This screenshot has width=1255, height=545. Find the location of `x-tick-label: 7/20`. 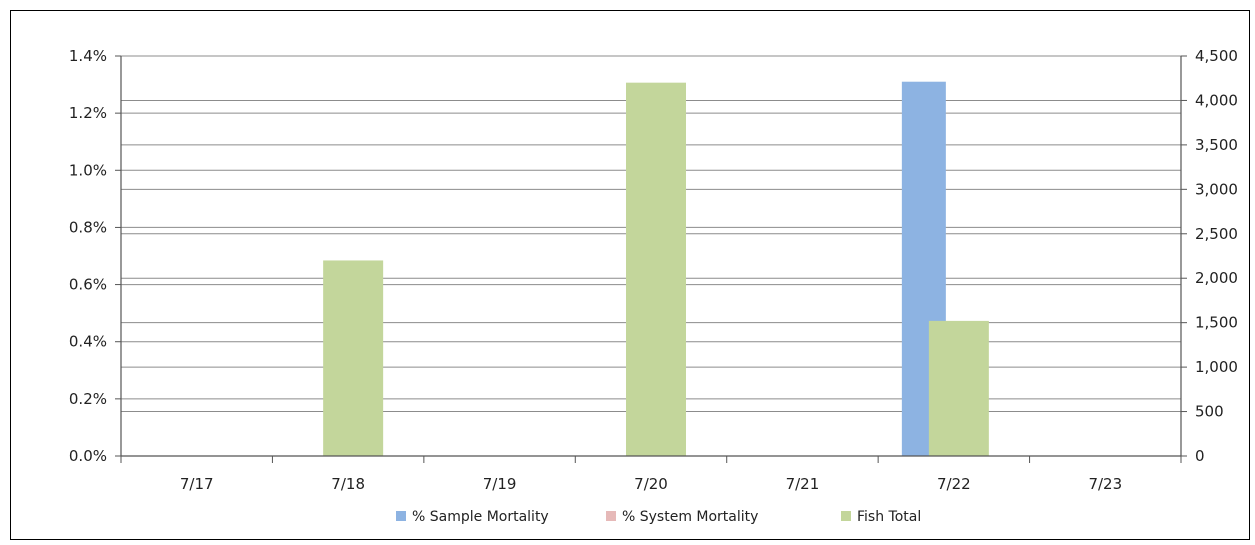

x-tick-label: 7/20 is located at coordinates (651, 484).